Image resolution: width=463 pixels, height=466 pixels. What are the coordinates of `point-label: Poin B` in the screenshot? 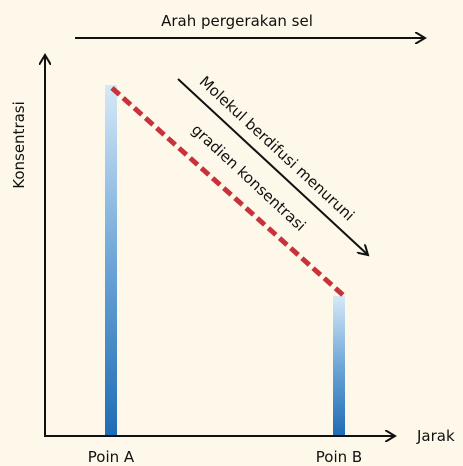 It's located at (339, 457).